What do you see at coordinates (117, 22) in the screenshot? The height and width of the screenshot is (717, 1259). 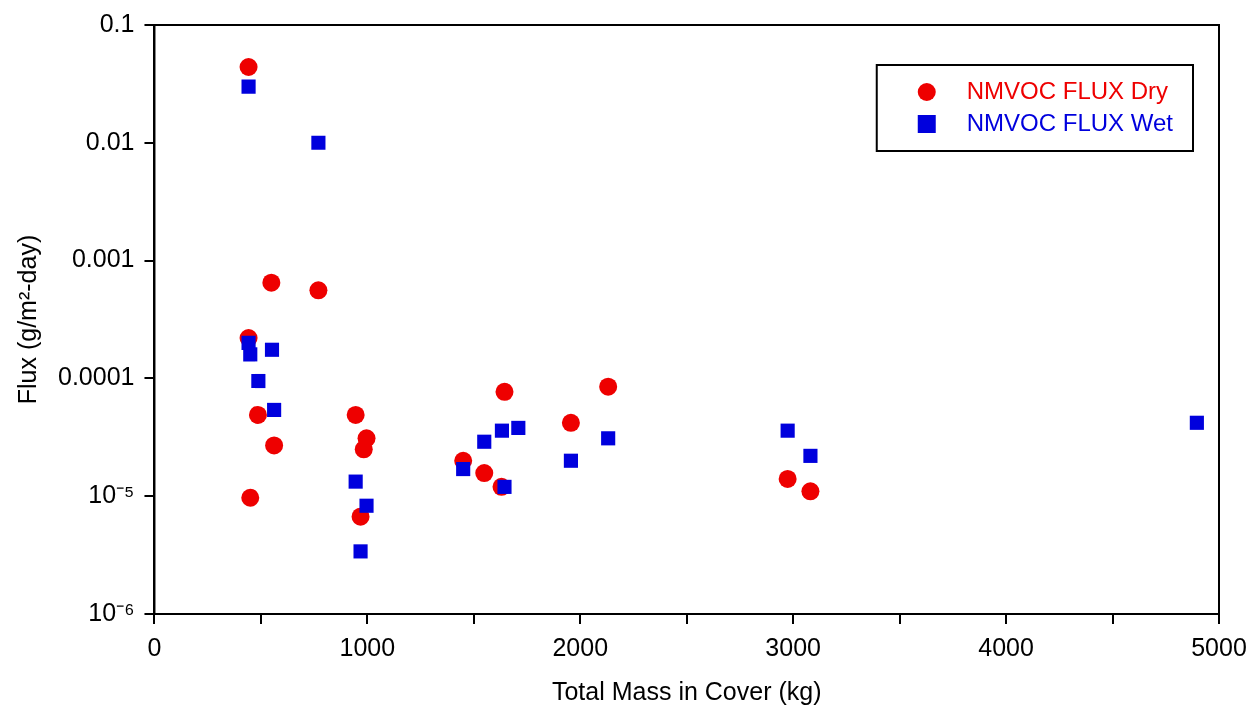 I see `y-tick-label: 0.1` at bounding box center [117, 22].